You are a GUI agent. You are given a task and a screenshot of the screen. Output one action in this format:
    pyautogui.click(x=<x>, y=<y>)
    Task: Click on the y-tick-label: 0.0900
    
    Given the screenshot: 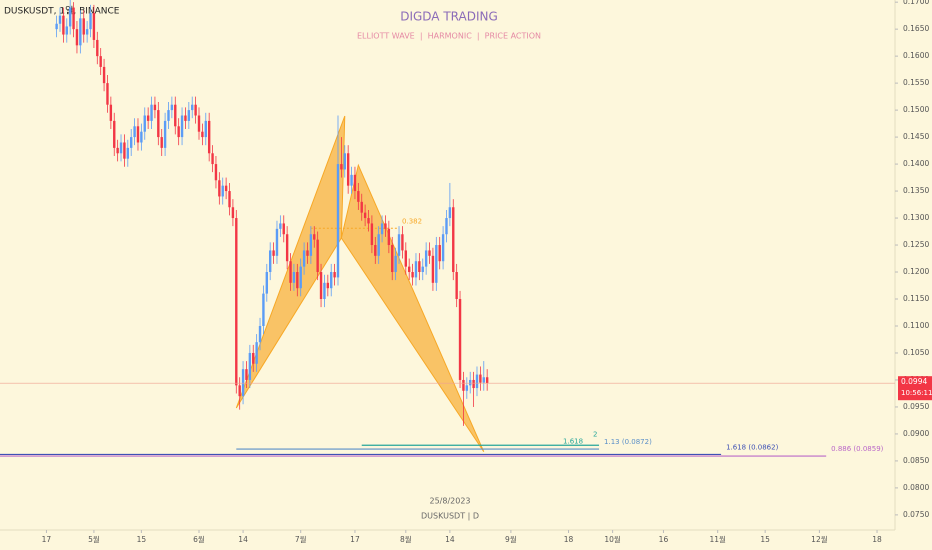 What is the action you would take?
    pyautogui.click(x=916, y=433)
    